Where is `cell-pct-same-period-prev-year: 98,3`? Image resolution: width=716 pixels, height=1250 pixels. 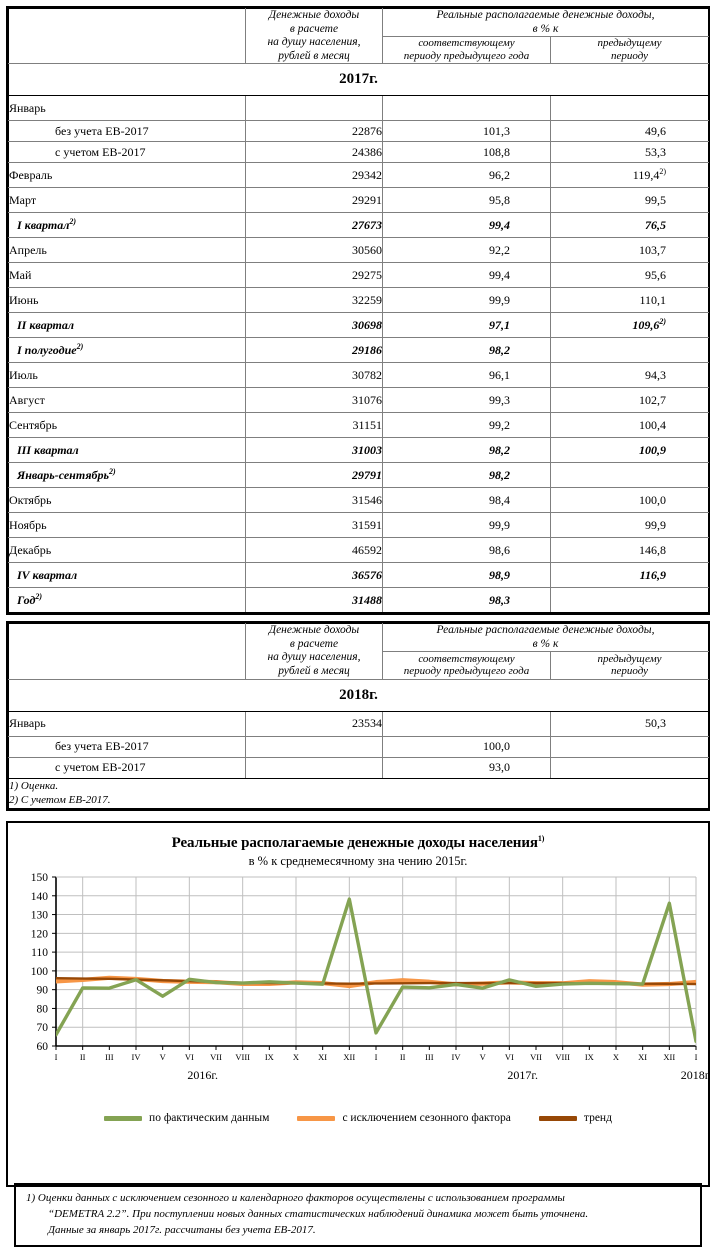
cell-pct-same-period-prev-year: 98,3 is located at coordinates (466, 600).